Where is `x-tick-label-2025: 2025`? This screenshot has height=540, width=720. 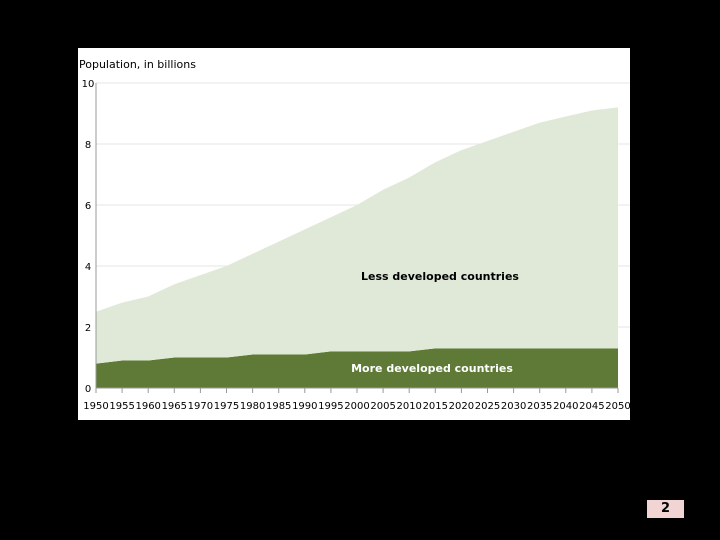 x-tick-label-2025: 2025 is located at coordinates (487, 406).